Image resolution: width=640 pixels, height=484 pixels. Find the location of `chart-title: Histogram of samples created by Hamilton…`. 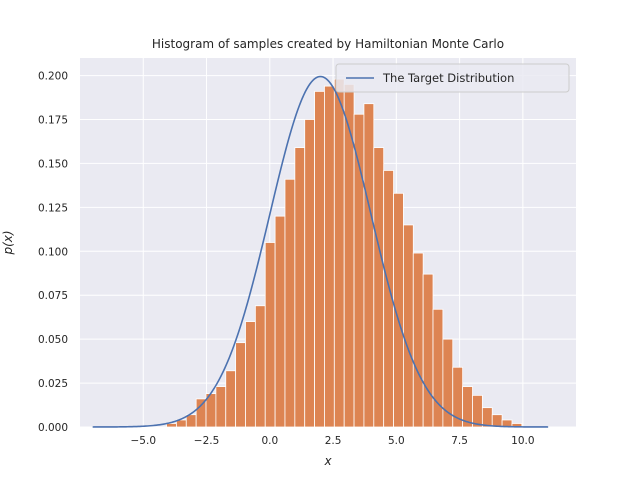

chart-title: Histogram of samples created by Hamilton… is located at coordinates (328, 44).